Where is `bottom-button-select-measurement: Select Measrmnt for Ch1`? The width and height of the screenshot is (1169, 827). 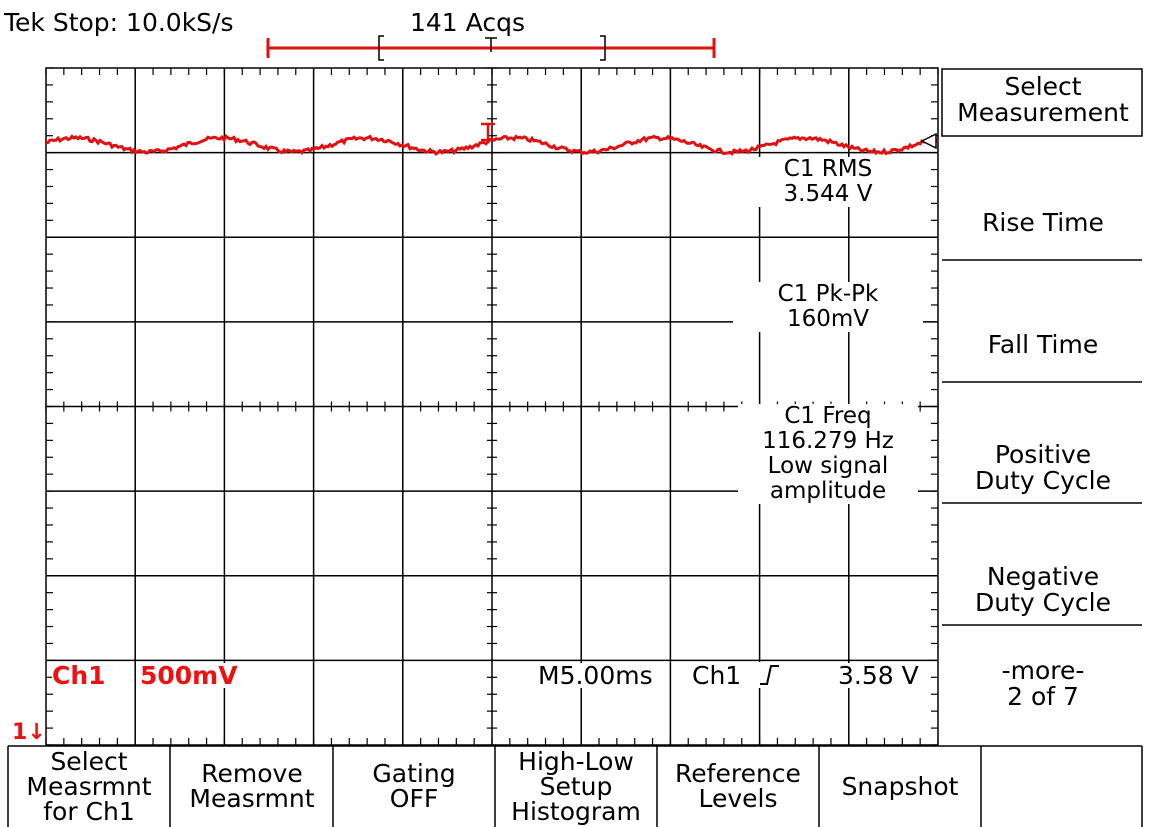 bottom-button-select-measurement: Select Measrmnt for Ch1 is located at coordinates (89, 786).